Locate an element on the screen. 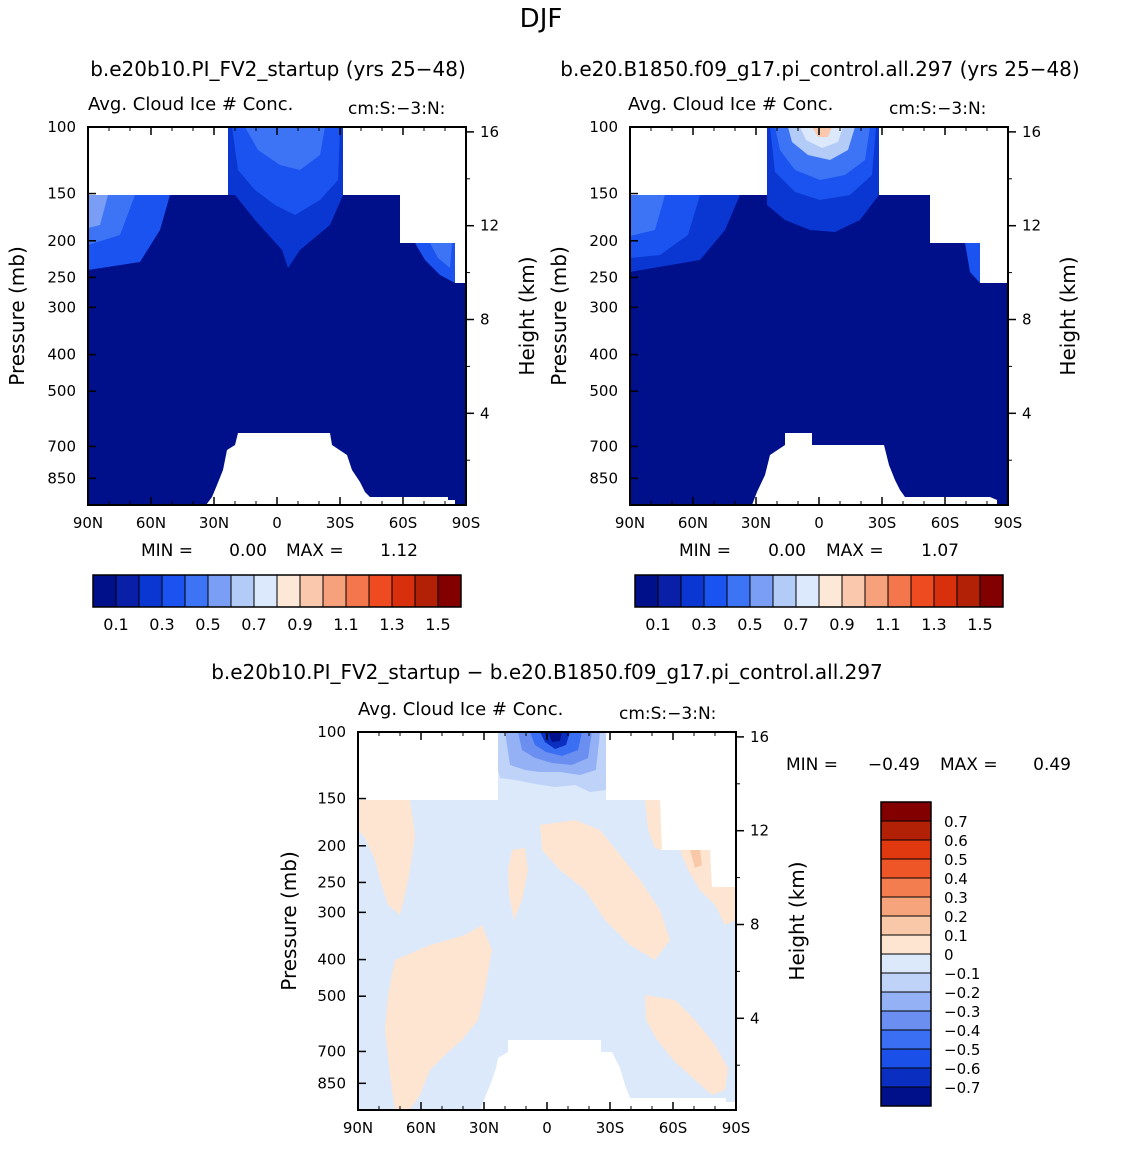 The height and width of the screenshot is (1151, 1135). panel-1-plot is located at coordinates (277, 316).